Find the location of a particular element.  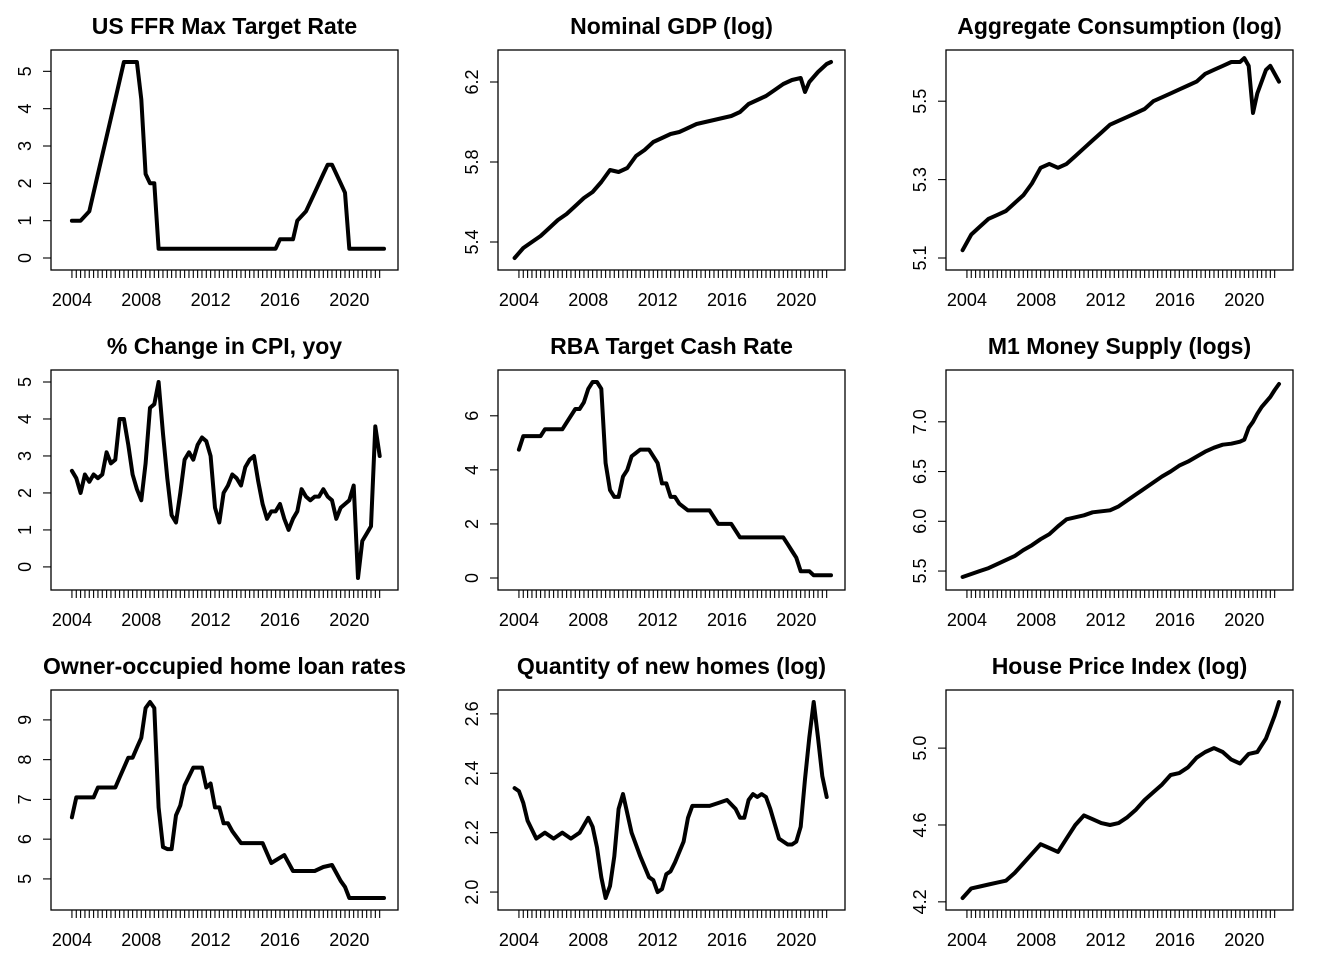

y-tick-label: 5.0 is located at coordinates (920, 748).